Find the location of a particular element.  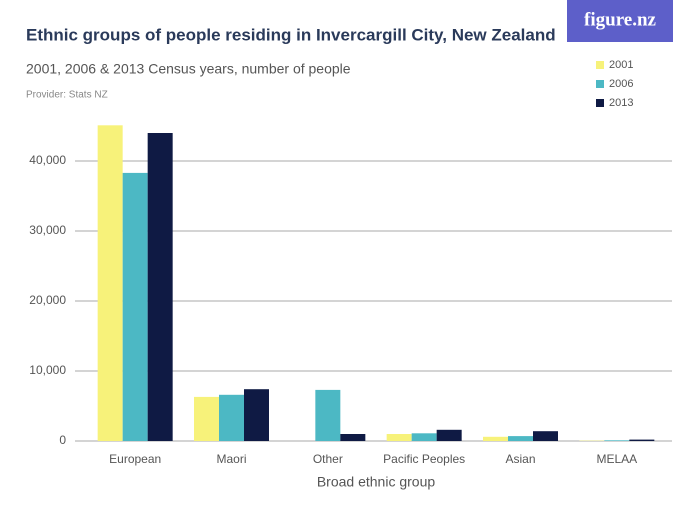

x-tick-label: Maori is located at coordinates (231, 459).